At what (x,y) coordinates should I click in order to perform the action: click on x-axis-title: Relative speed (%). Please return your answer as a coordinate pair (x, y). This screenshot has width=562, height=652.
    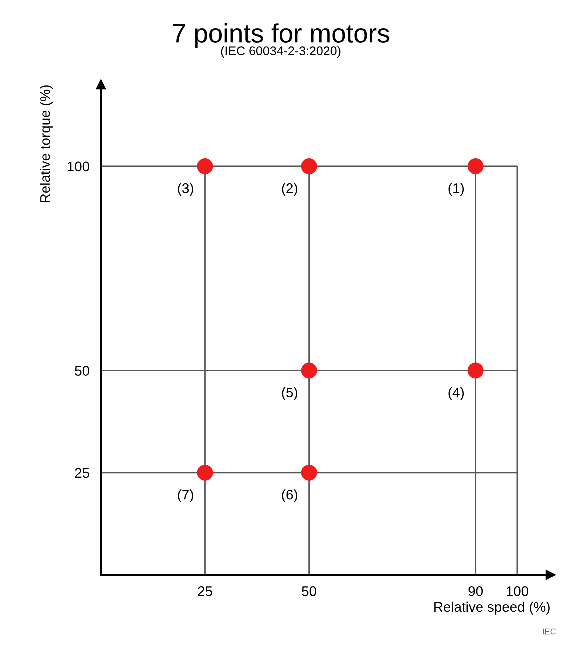
    Looking at the image, I should click on (492, 608).